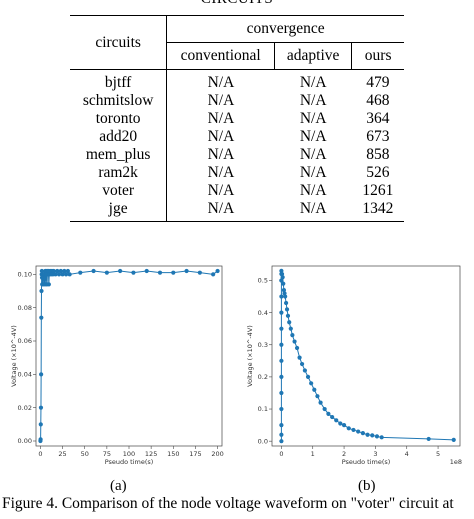 The width and height of the screenshot is (474, 519). I want to click on col-header-circuits: circuits, so click(118, 42).